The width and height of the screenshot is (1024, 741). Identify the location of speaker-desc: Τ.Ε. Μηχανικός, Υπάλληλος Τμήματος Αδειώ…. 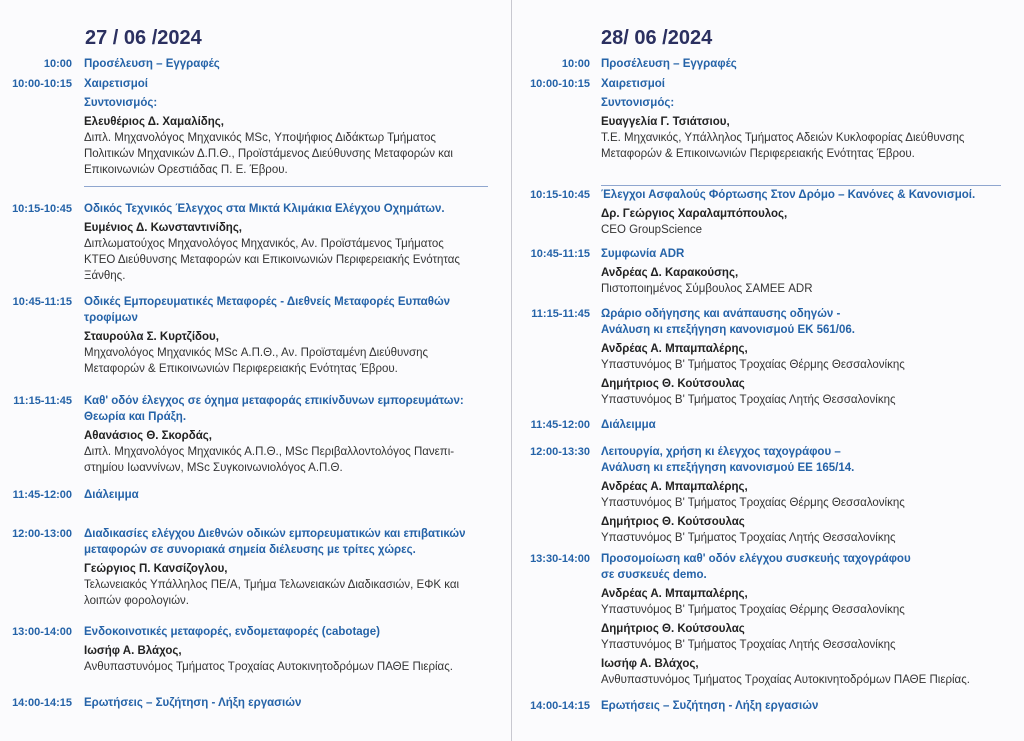
(783, 138).